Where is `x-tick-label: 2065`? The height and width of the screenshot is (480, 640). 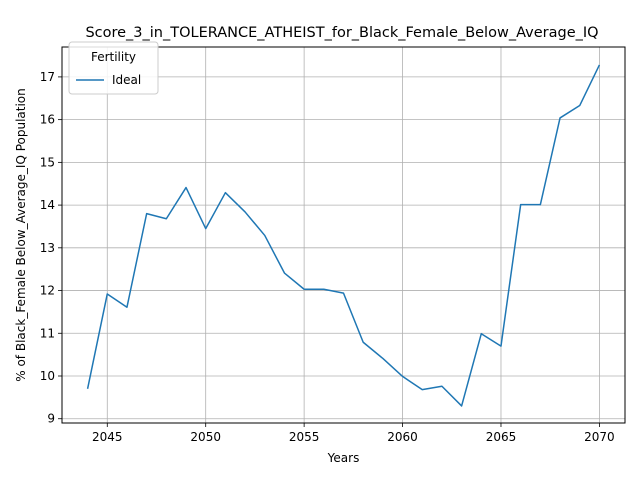 x-tick-label: 2065 is located at coordinates (501, 437).